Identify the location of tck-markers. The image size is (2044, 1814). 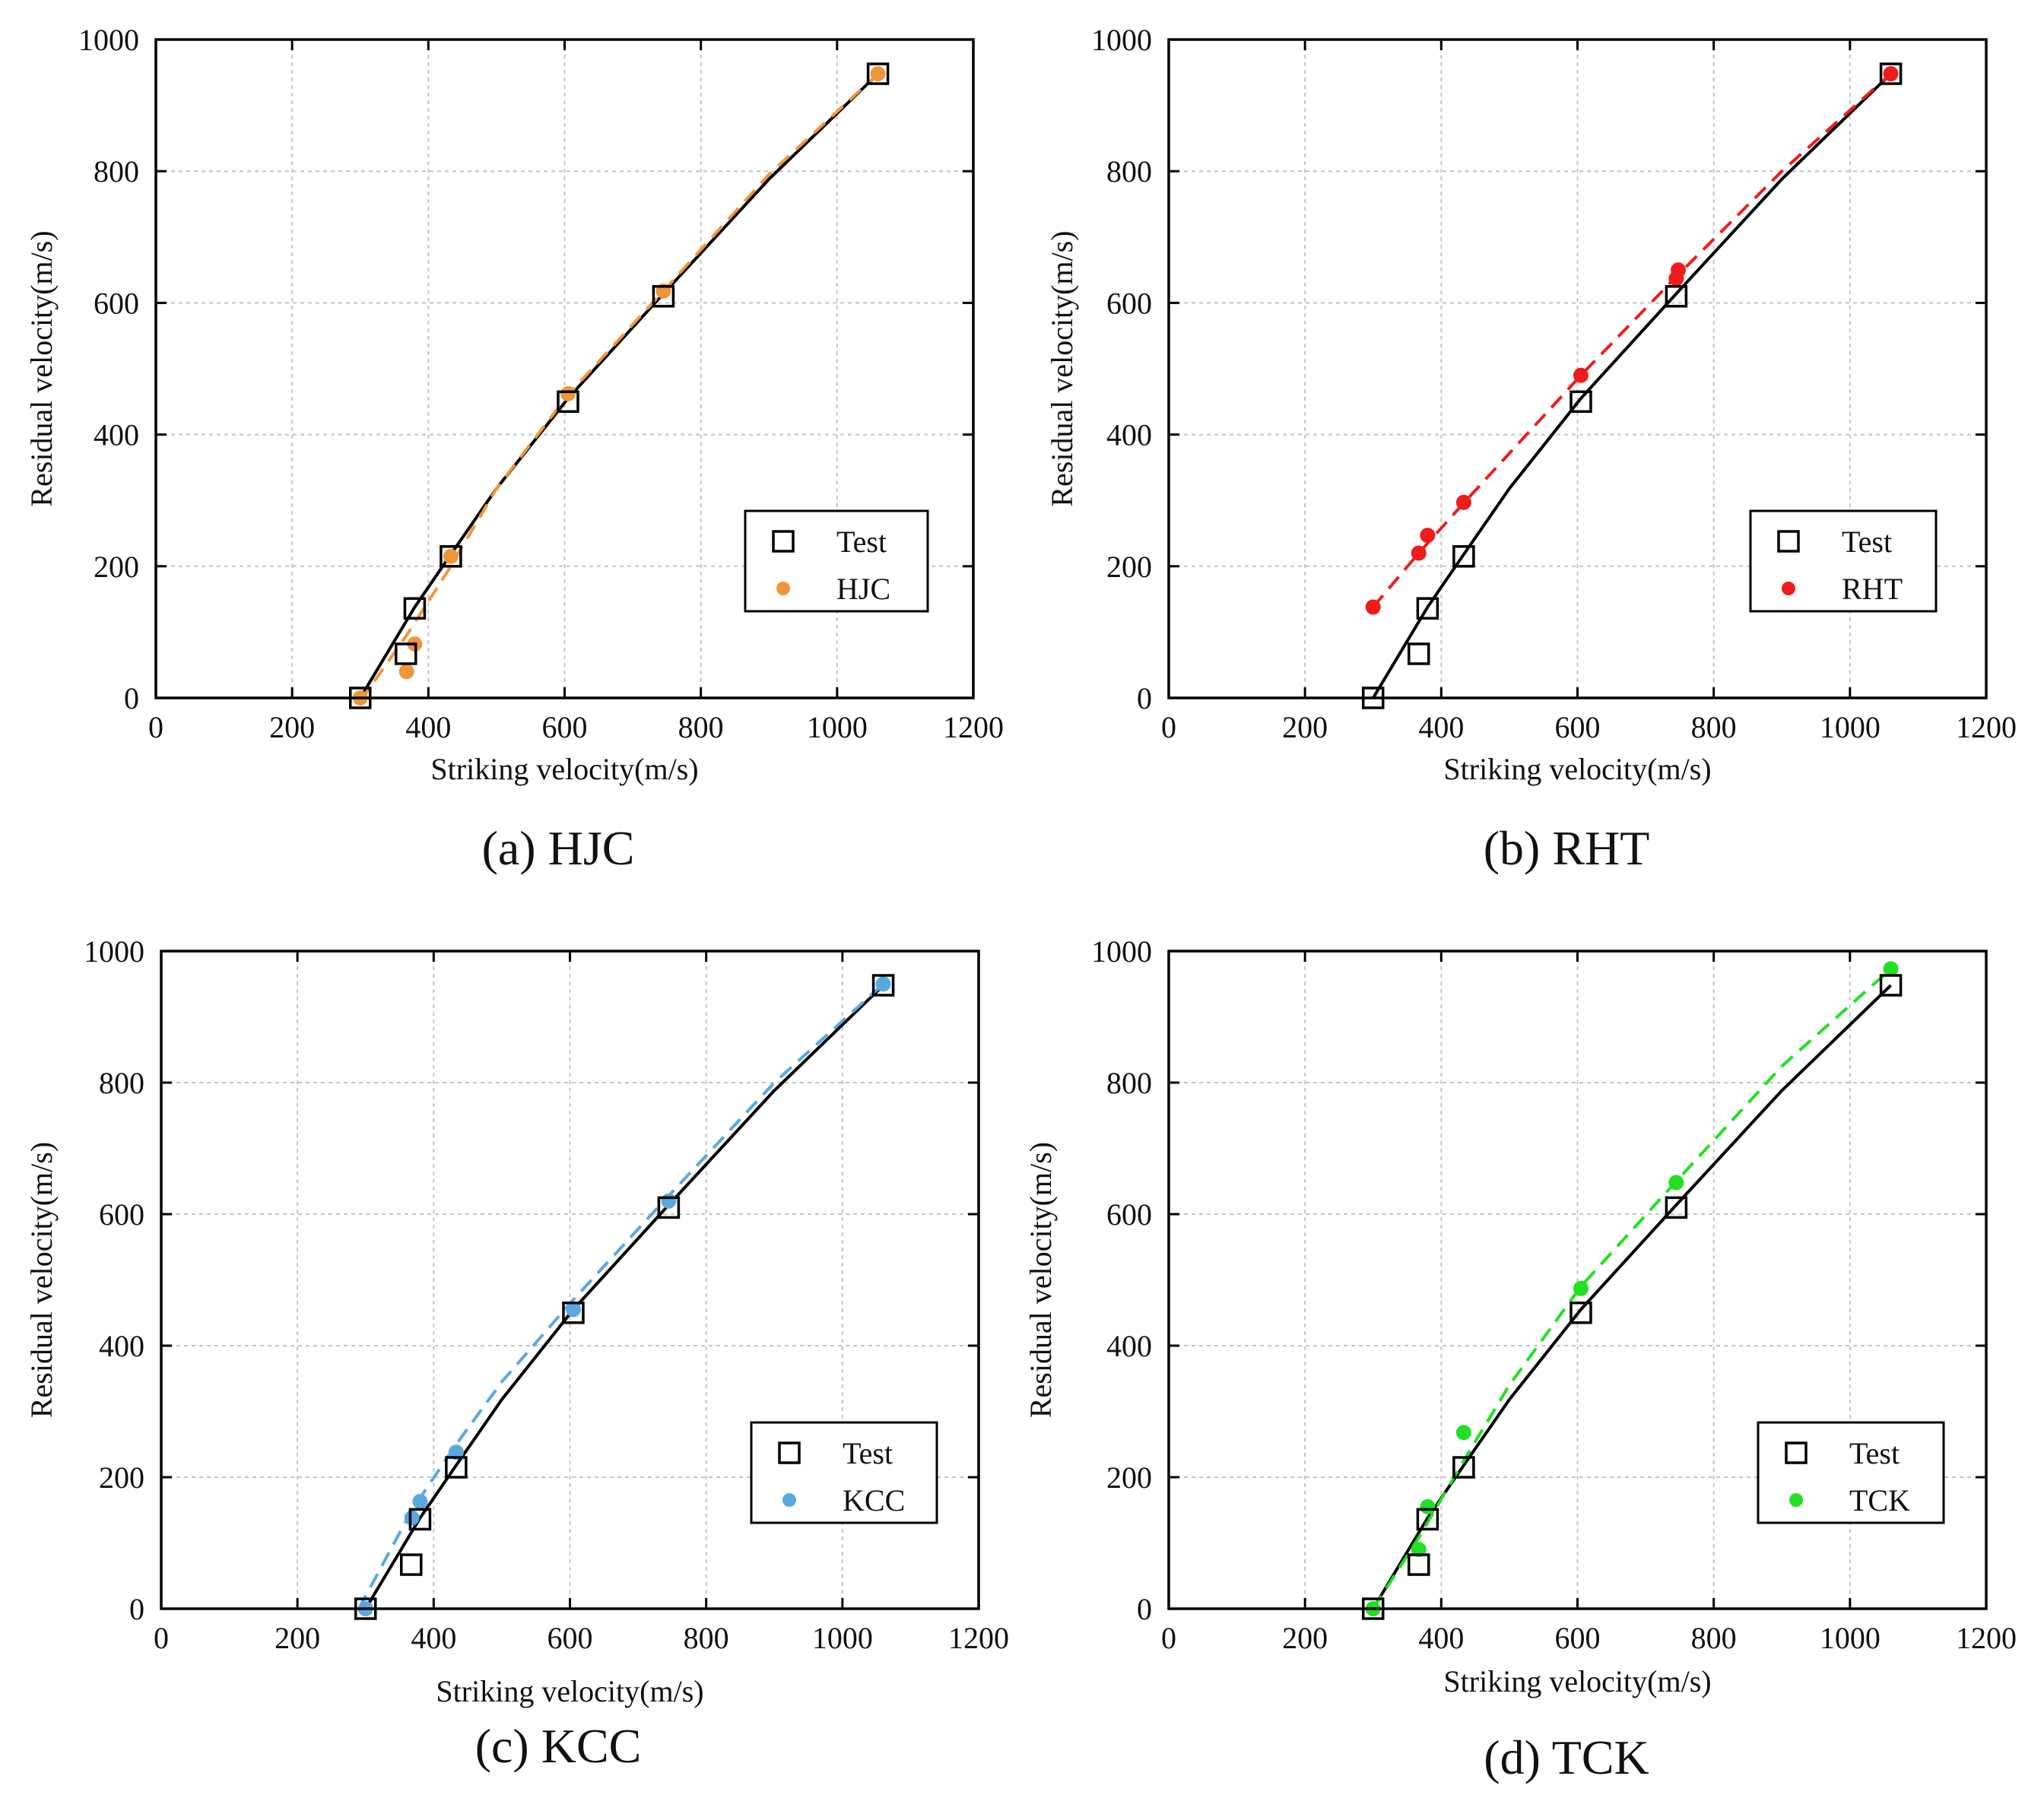
(1632, 1289).